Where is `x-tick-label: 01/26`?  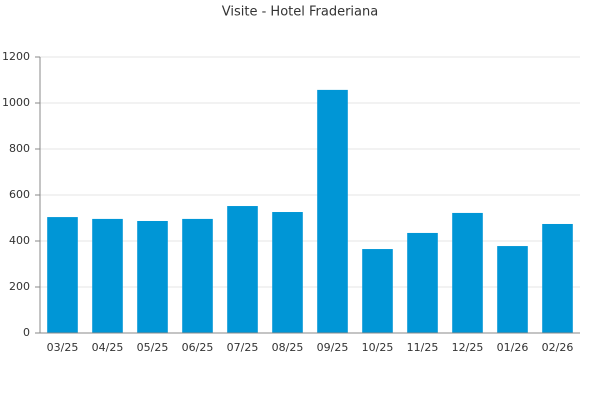
x-tick-label: 01/26 is located at coordinates (513, 347).